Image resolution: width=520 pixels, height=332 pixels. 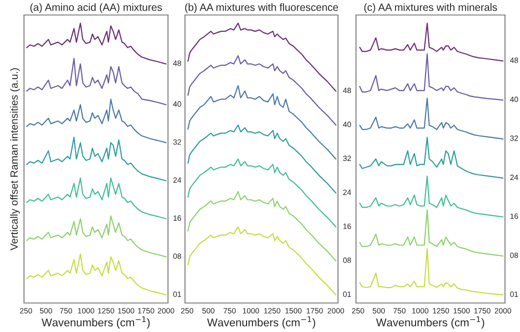 I want to click on chart-title: (b) AA mixtures with fluorescence, so click(x=261, y=8).